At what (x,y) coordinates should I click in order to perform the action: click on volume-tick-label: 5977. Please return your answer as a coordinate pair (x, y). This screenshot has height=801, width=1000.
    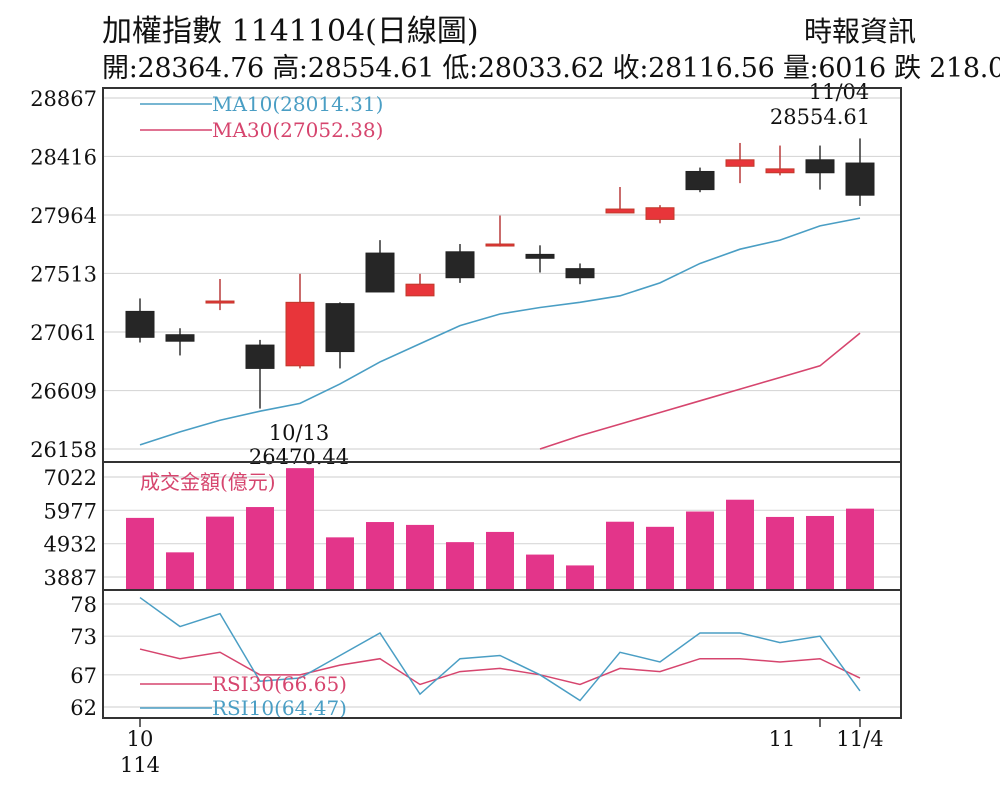
    Looking at the image, I should click on (70, 511).